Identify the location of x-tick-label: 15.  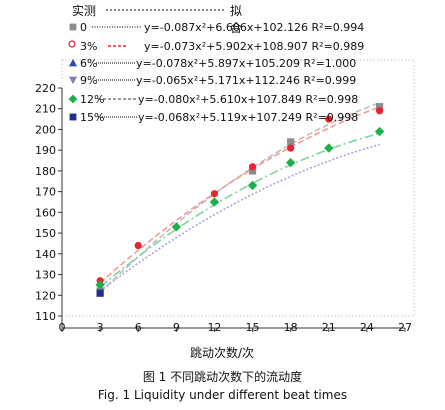
(253, 327).